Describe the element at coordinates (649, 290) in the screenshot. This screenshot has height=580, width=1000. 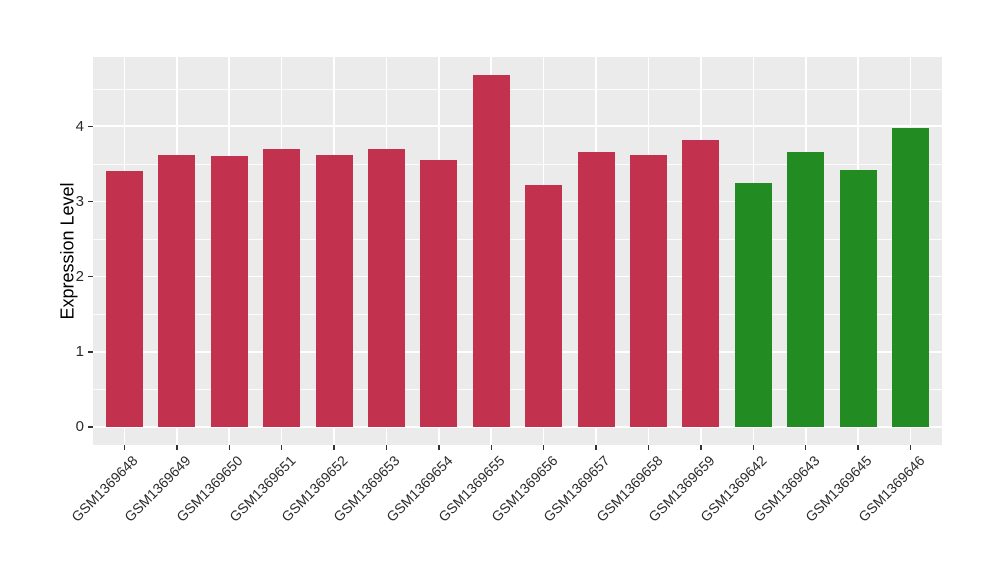
I see `bar-GSM1369658` at that location.